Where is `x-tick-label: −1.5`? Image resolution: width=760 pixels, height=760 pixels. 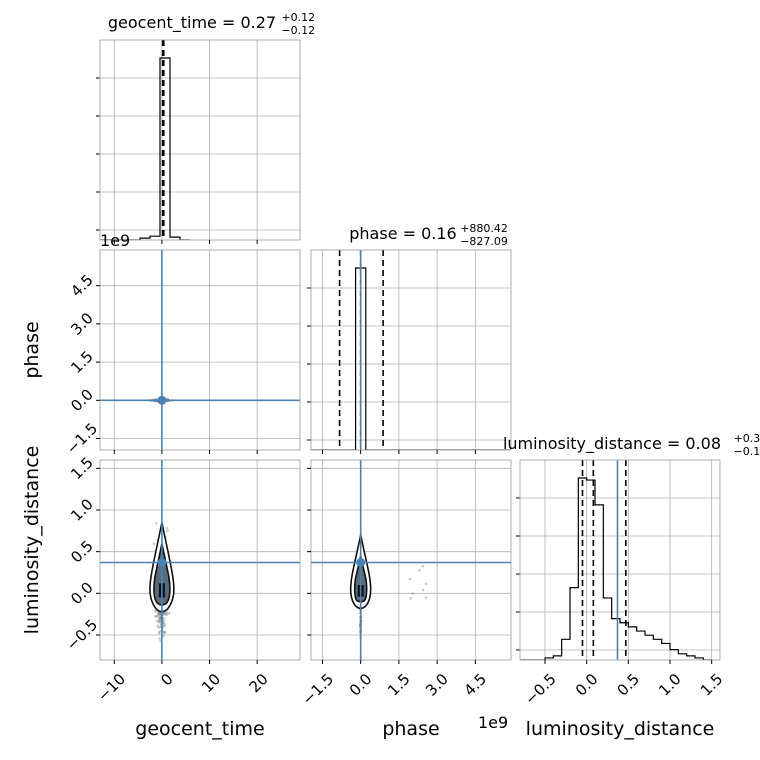 x-tick-label: −1.5 is located at coordinates (318, 689).